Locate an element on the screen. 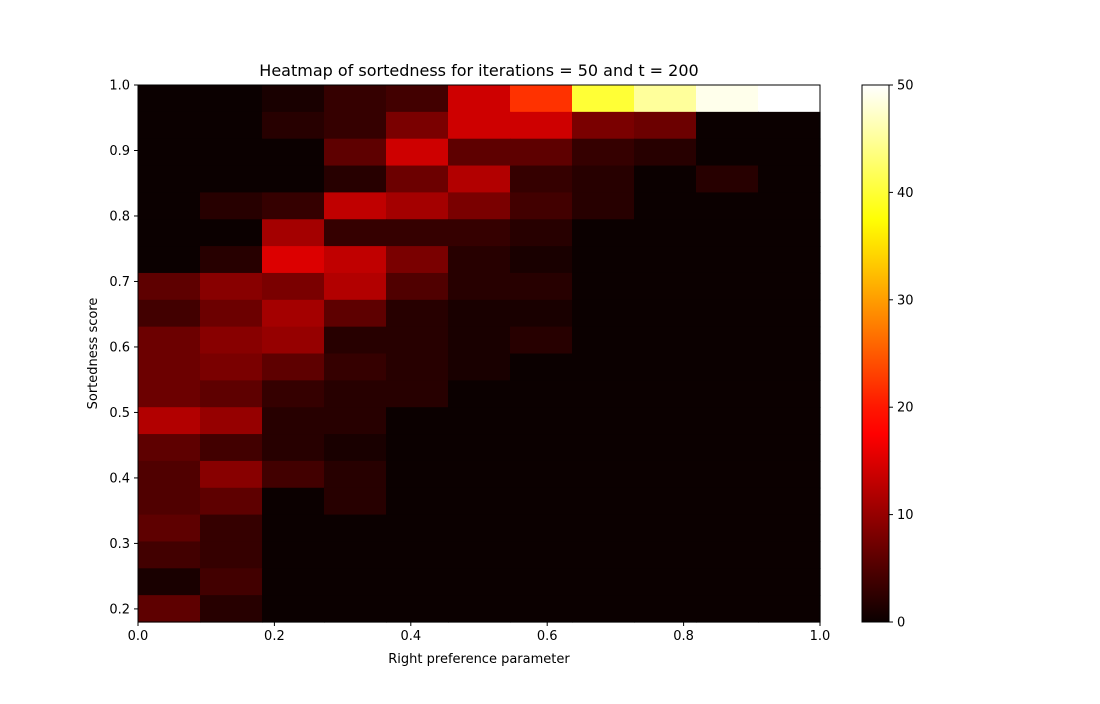 This screenshot has height=704, width=1100. y-axis-label: Sortedness score is located at coordinates (93, 354).